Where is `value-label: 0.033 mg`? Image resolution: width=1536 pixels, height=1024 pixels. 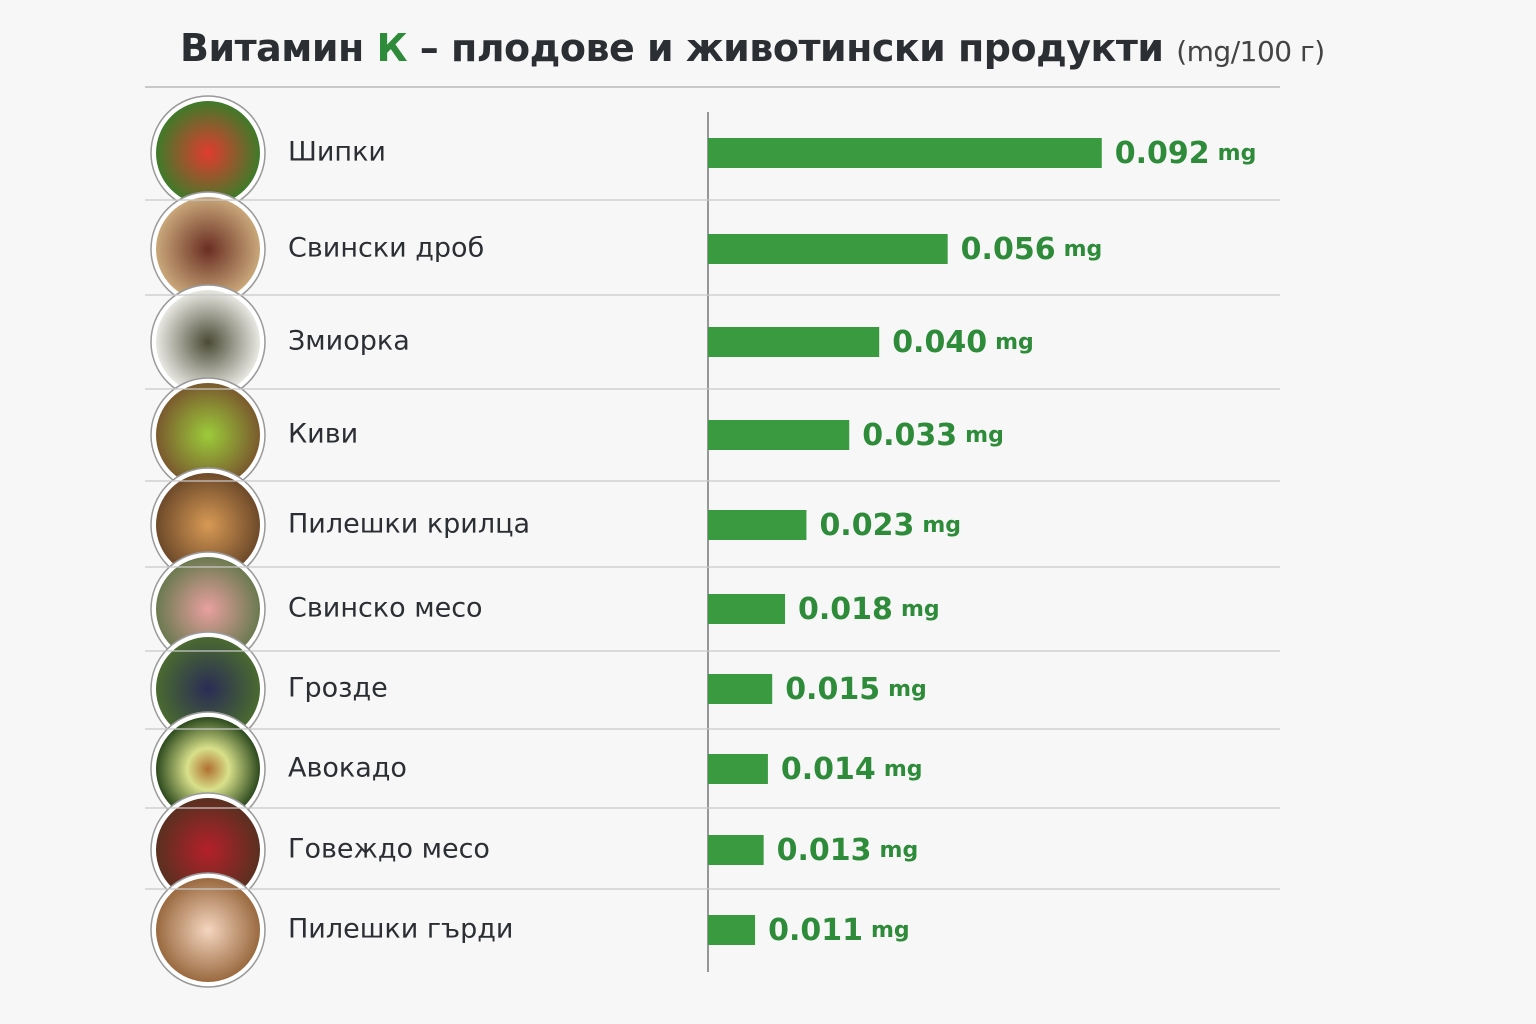 value-label: 0.033 mg is located at coordinates (933, 435).